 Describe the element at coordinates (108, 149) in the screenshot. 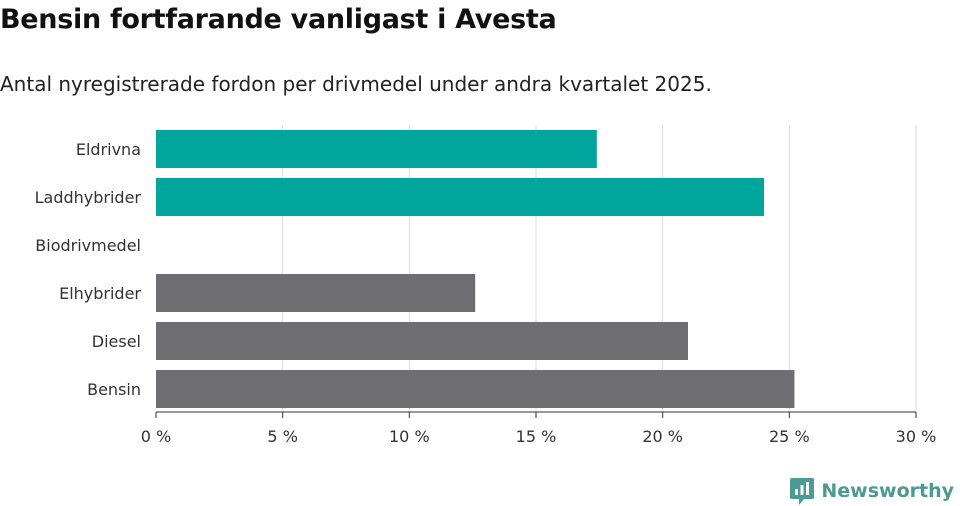

I see `category-label: Eldrivna` at that location.